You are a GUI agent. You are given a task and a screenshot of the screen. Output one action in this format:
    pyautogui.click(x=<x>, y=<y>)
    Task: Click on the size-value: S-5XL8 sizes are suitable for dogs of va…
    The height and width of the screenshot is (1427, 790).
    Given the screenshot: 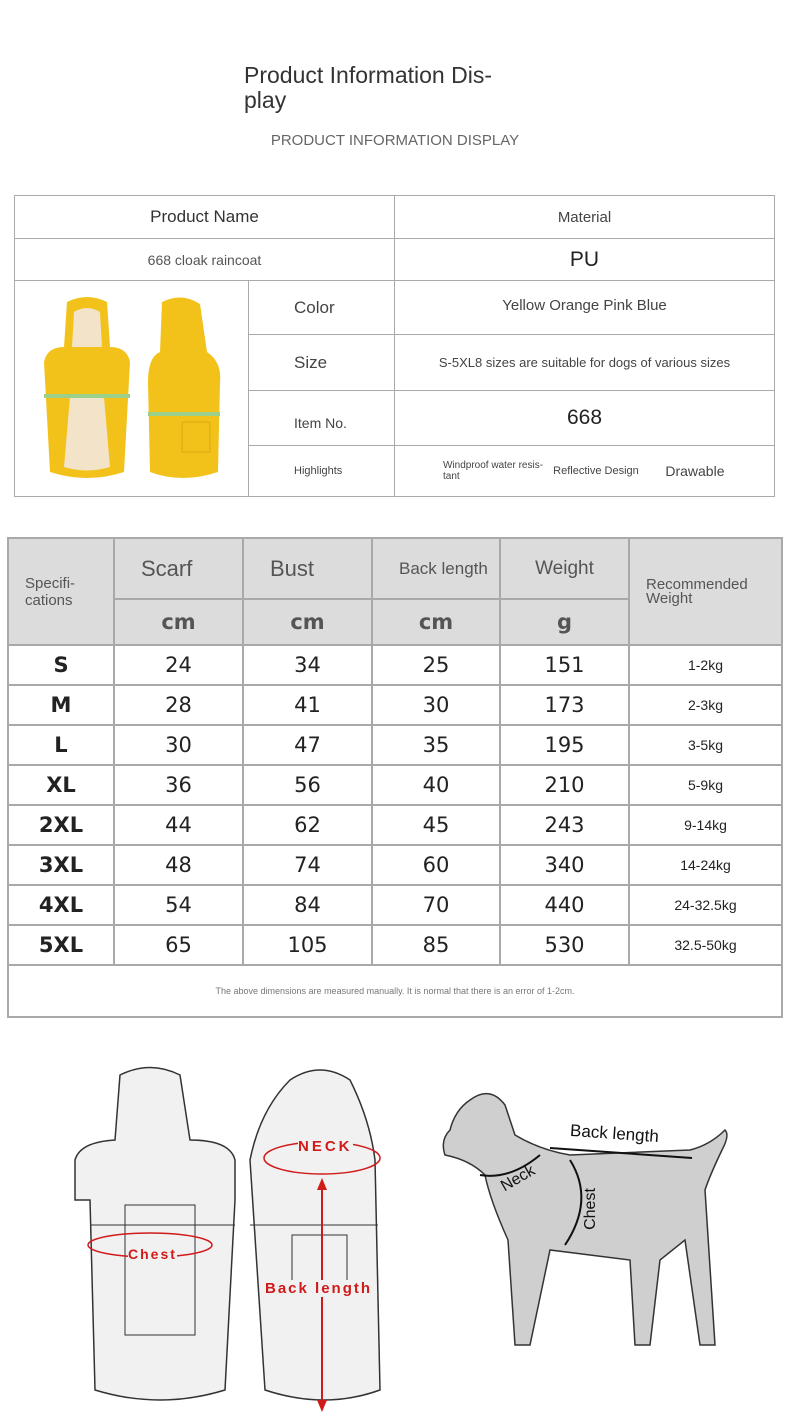 What is the action you would take?
    pyautogui.click(x=584, y=362)
    